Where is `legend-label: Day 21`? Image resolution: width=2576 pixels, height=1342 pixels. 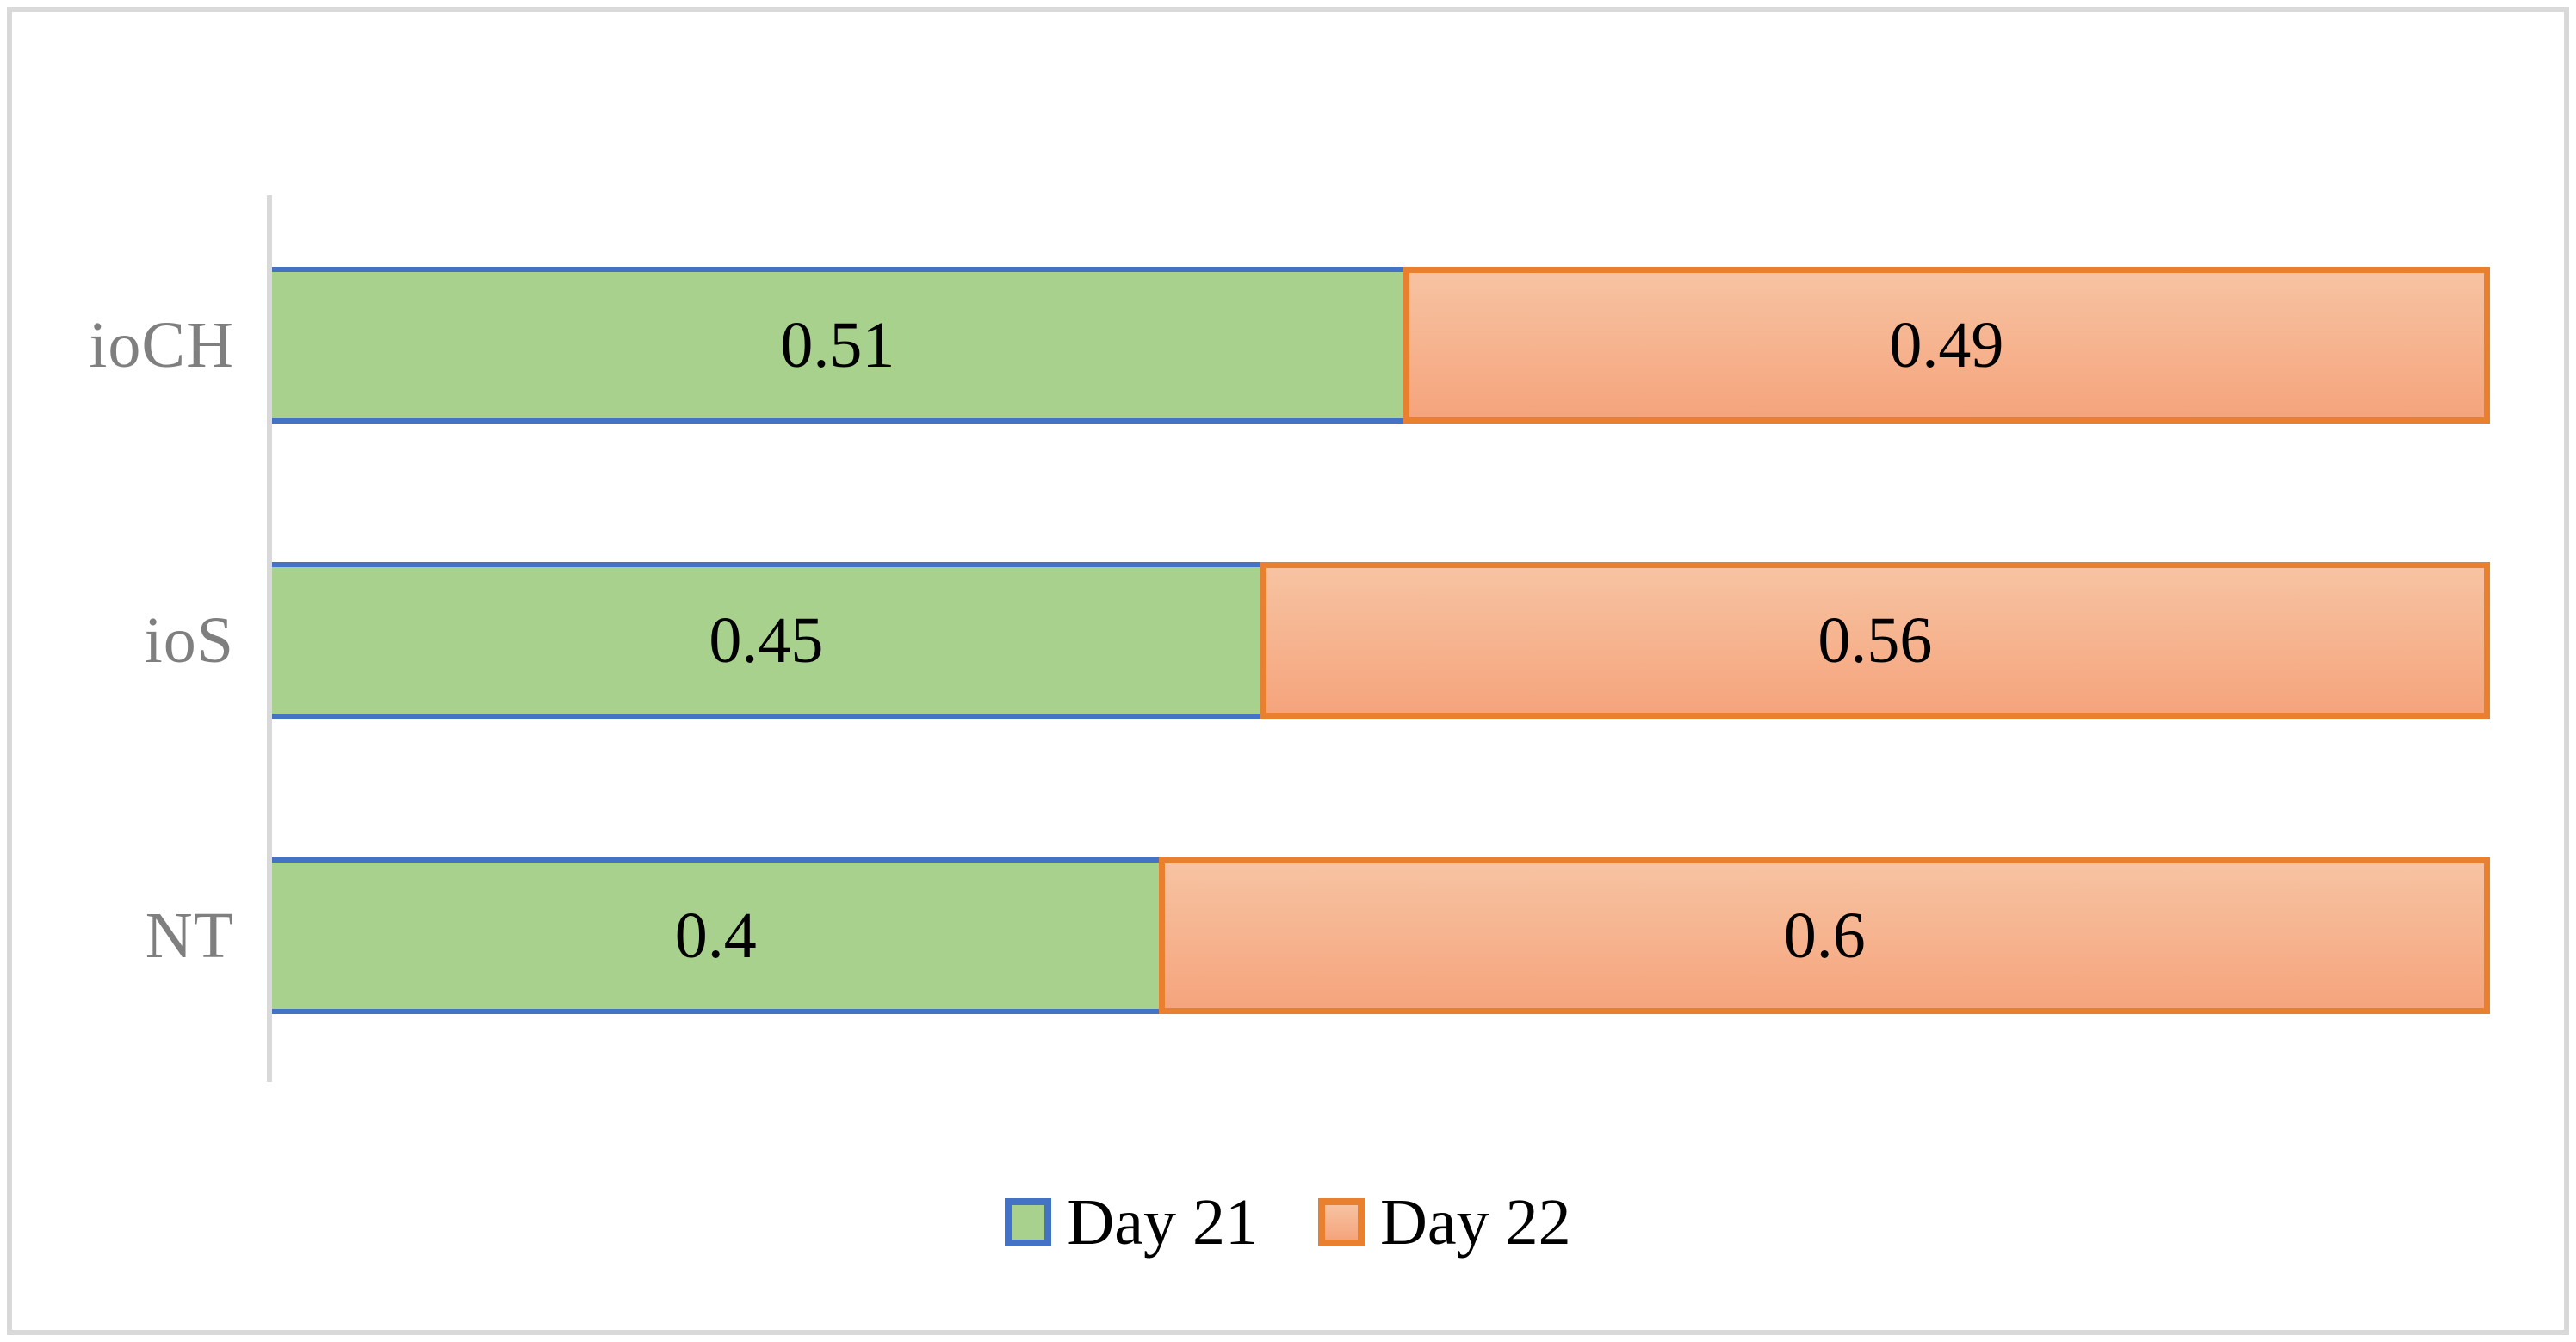 legend-label: Day 21 is located at coordinates (1163, 1222).